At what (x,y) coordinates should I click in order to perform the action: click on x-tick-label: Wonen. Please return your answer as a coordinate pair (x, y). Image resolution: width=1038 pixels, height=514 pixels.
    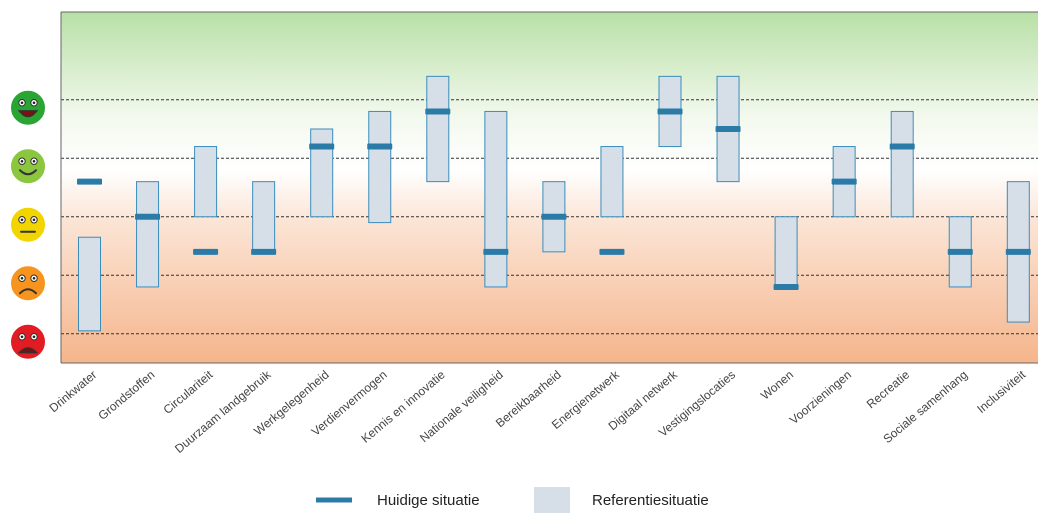
    Looking at the image, I should click on (777, 385).